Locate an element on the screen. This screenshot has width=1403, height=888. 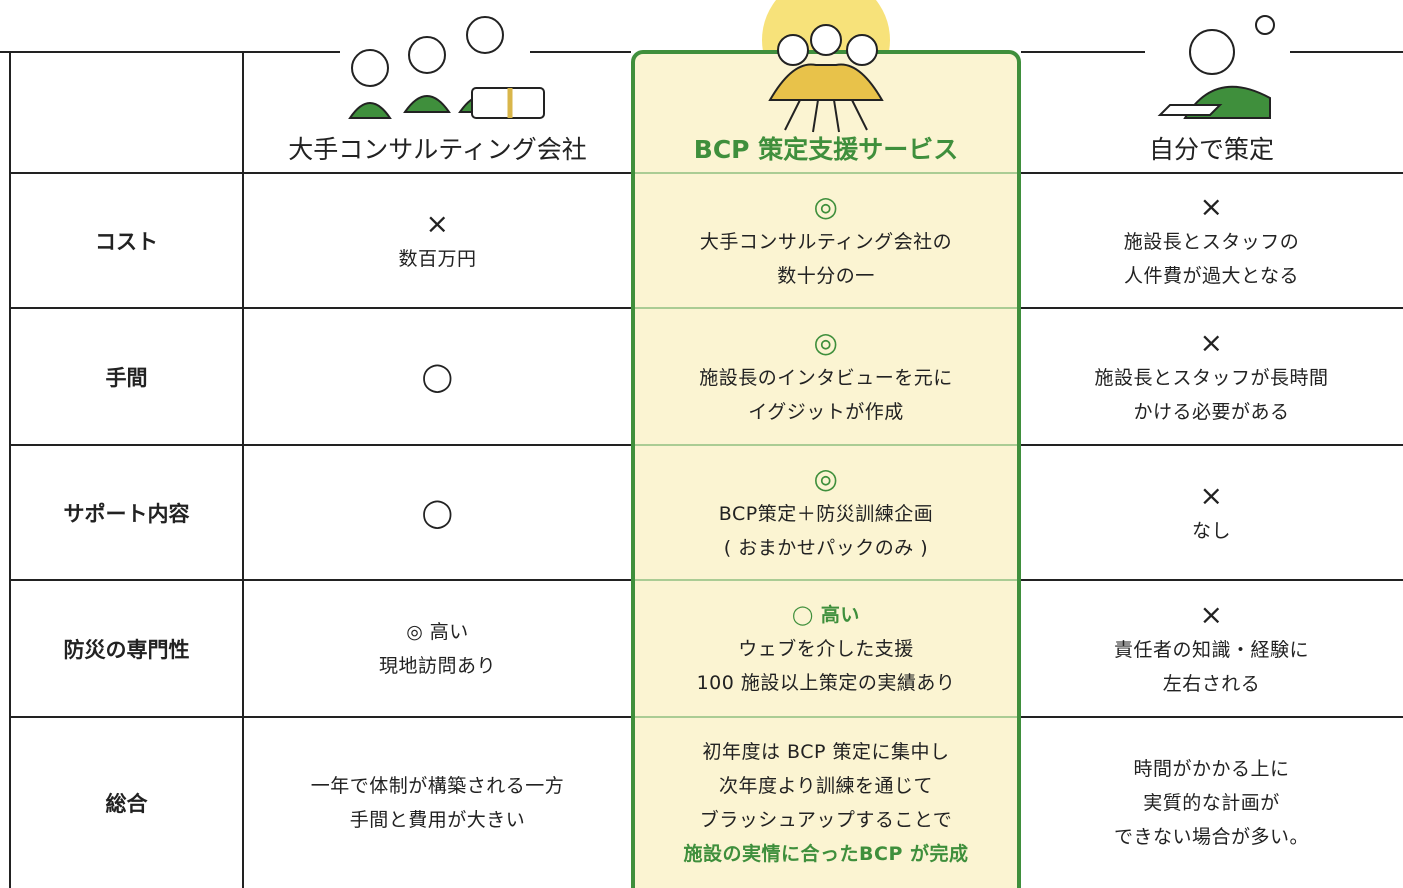
row-label-cell: サポート内容 is located at coordinates (126, 512).